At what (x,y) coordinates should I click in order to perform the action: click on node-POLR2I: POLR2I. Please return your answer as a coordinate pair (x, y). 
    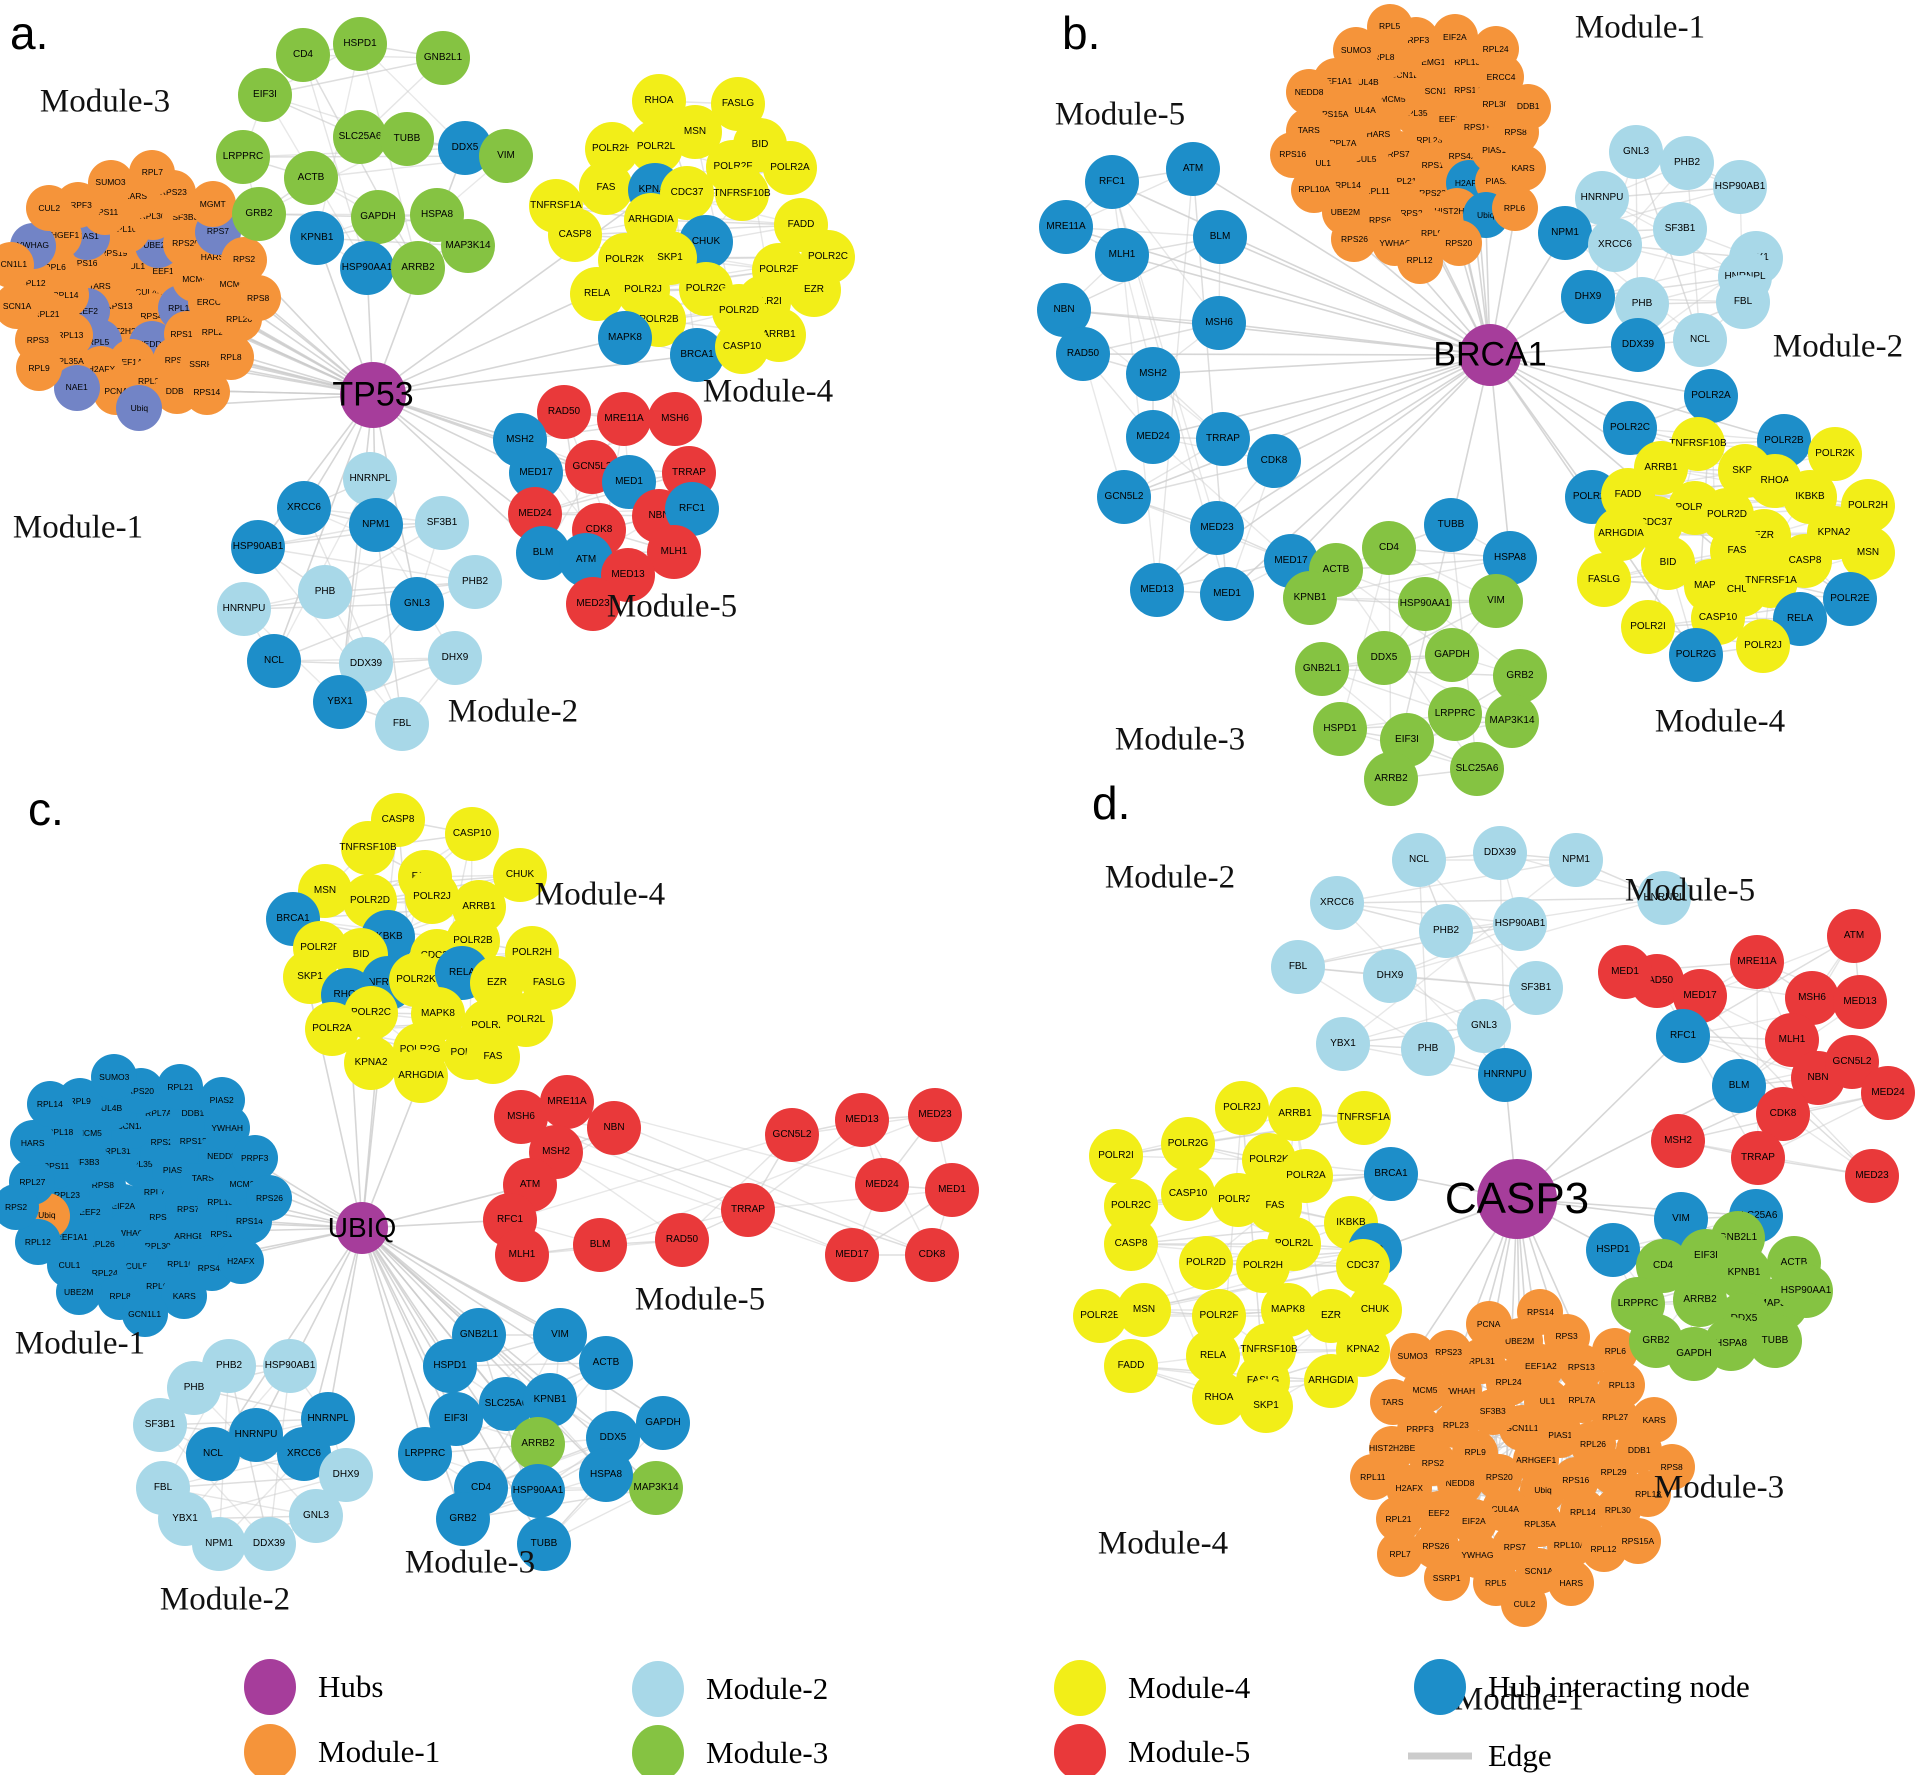
    Looking at the image, I should click on (1648, 627).